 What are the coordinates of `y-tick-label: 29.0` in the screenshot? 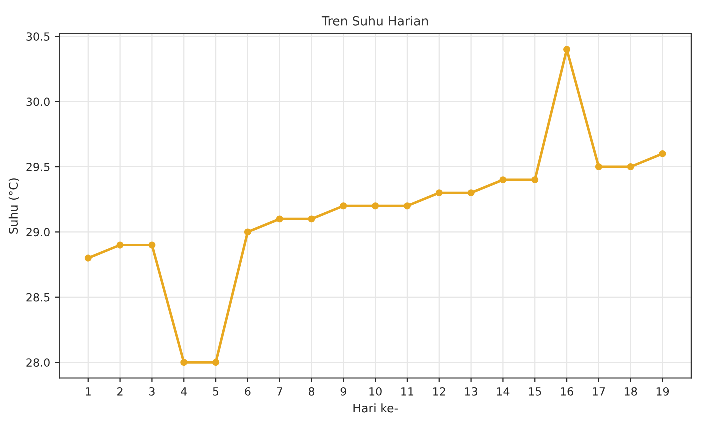 It's located at (38, 232).